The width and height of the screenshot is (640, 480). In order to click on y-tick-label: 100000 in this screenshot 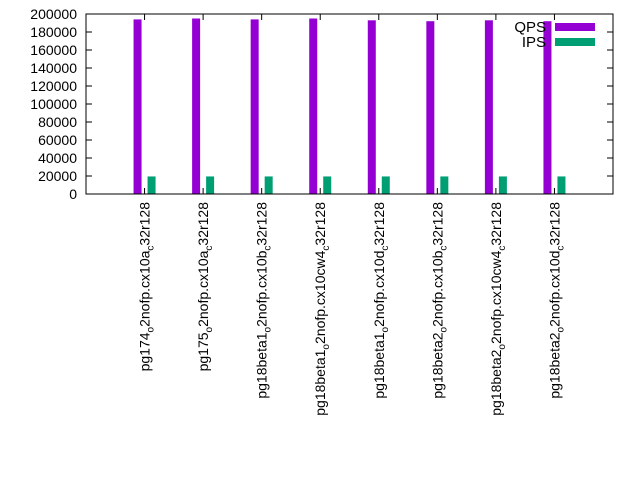, I will do `click(53, 104)`.